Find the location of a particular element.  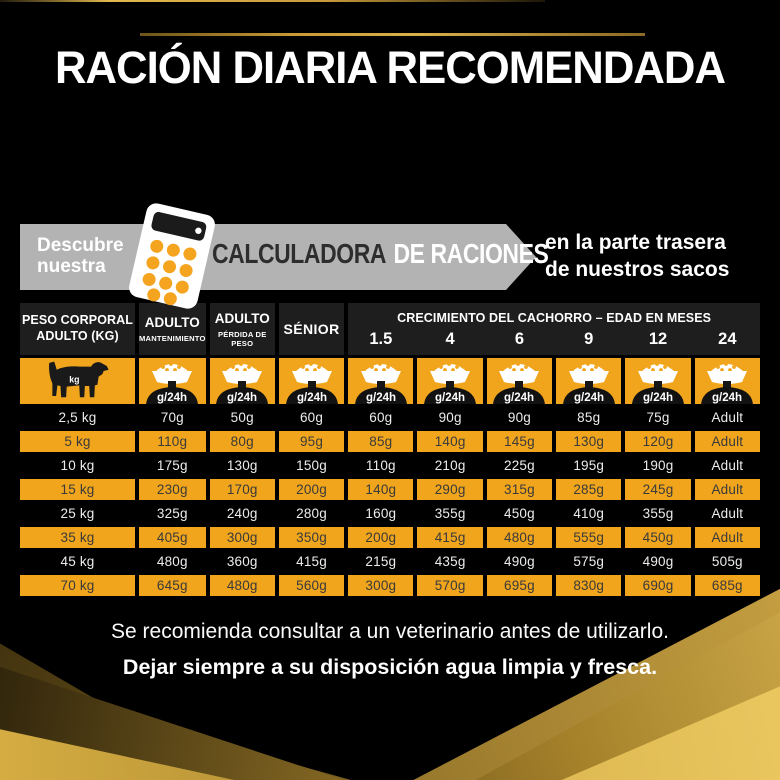

growth-month-label: 4 is located at coordinates (450, 338).